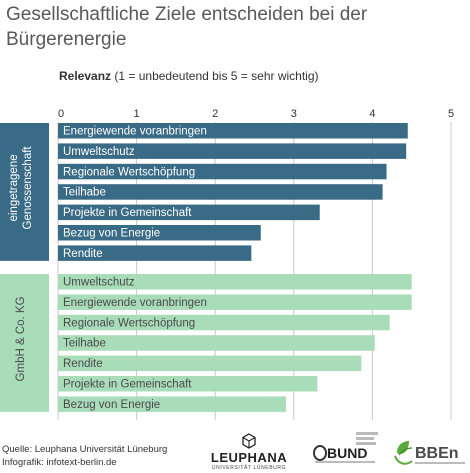  I want to click on credit-line: Infografik: infotext-berlin.de, so click(59, 462).